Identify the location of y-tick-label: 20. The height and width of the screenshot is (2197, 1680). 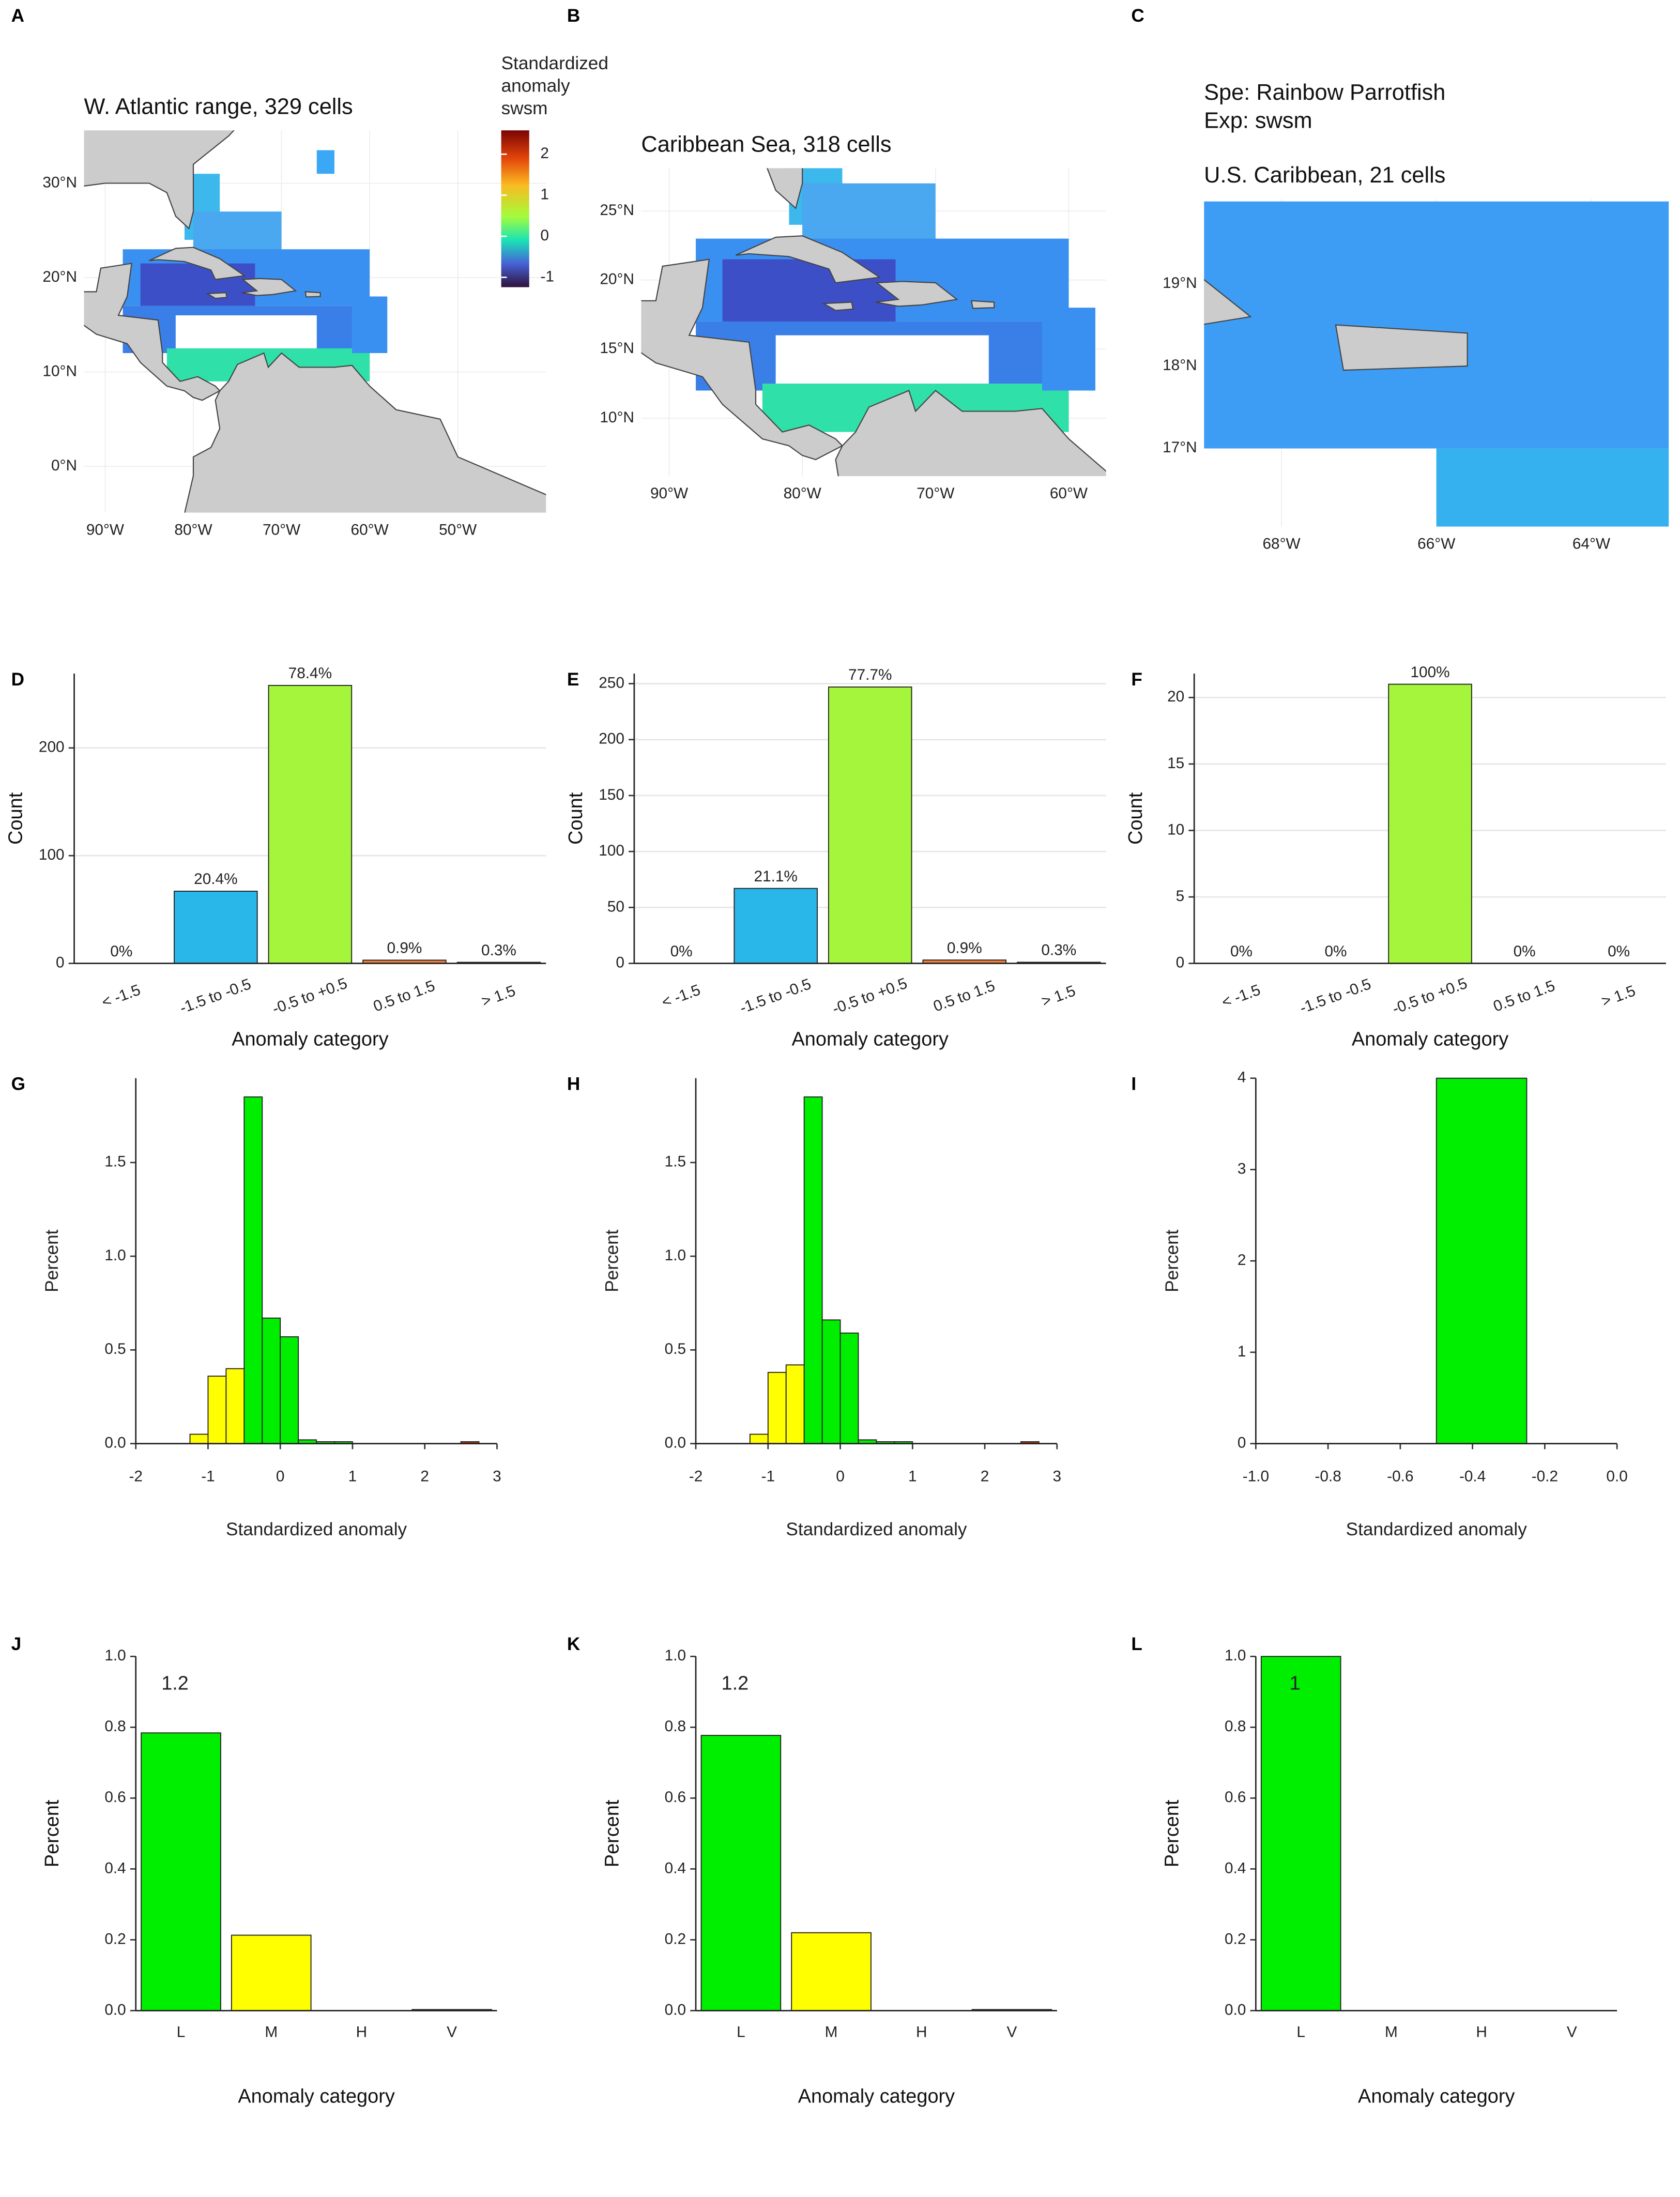
(1175, 696).